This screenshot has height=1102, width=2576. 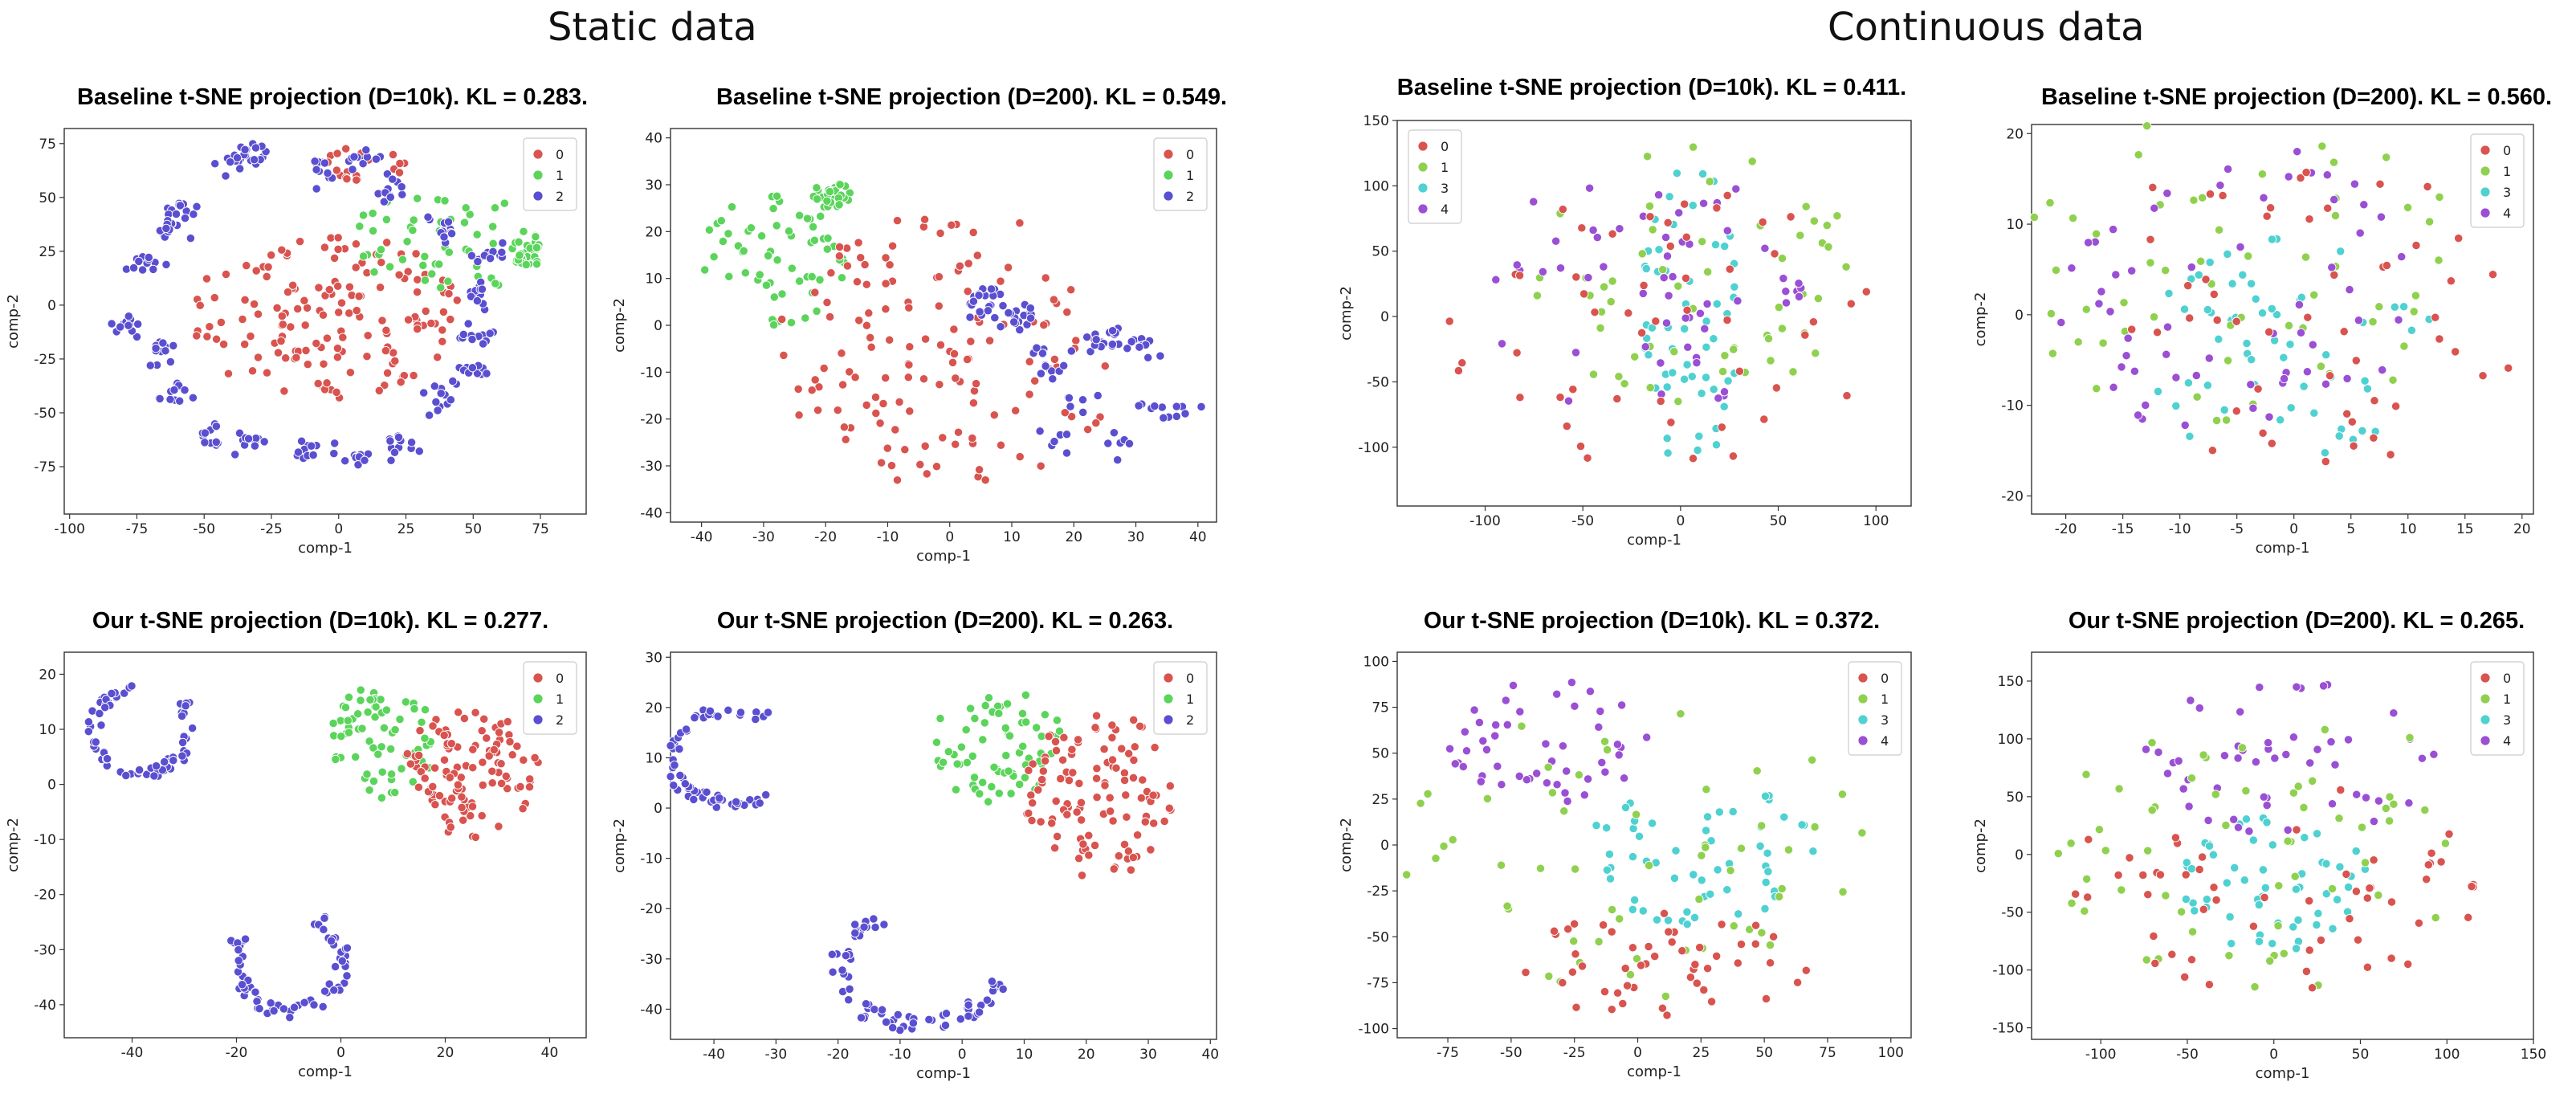 I want to click on legend-label-0: 0, so click(x=1190, y=678).